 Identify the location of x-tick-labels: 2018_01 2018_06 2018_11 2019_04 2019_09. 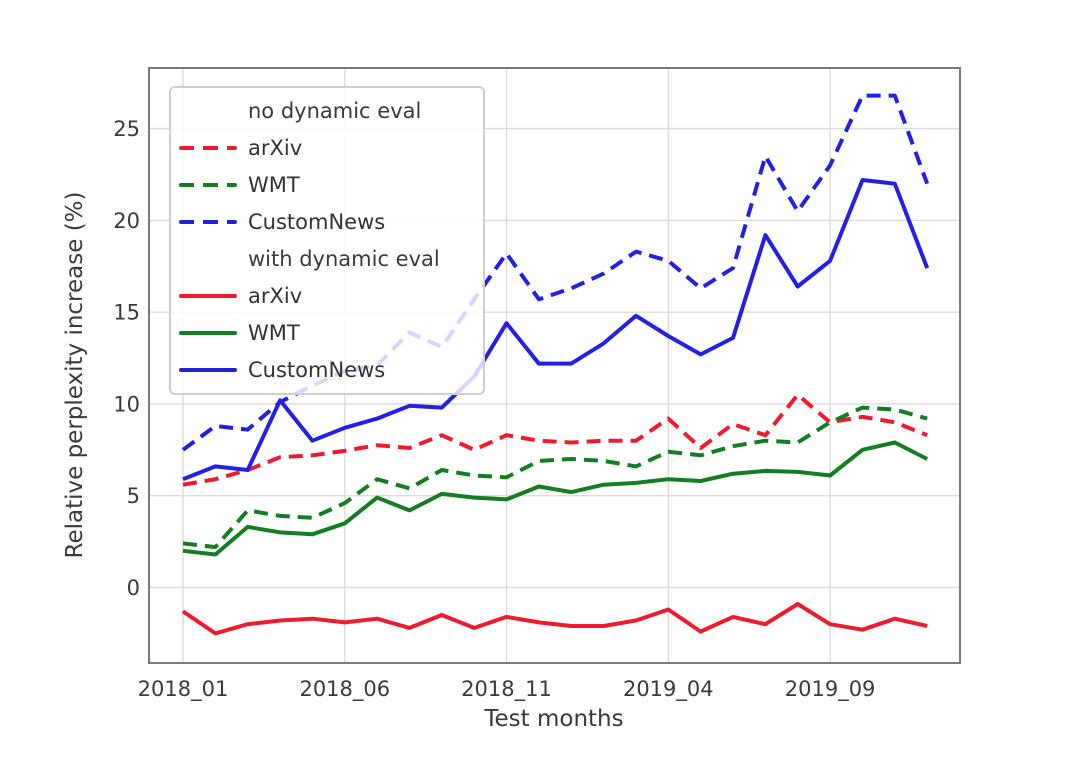
(507, 689).